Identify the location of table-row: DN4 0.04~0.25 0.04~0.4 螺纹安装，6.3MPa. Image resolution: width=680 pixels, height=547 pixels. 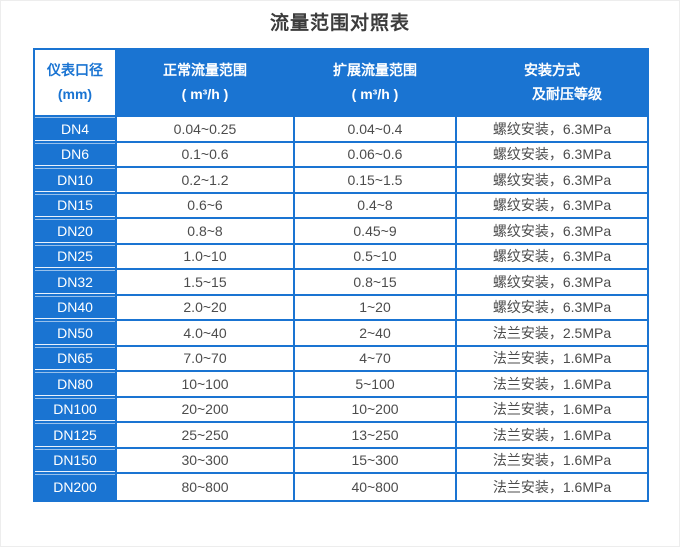
(341, 130).